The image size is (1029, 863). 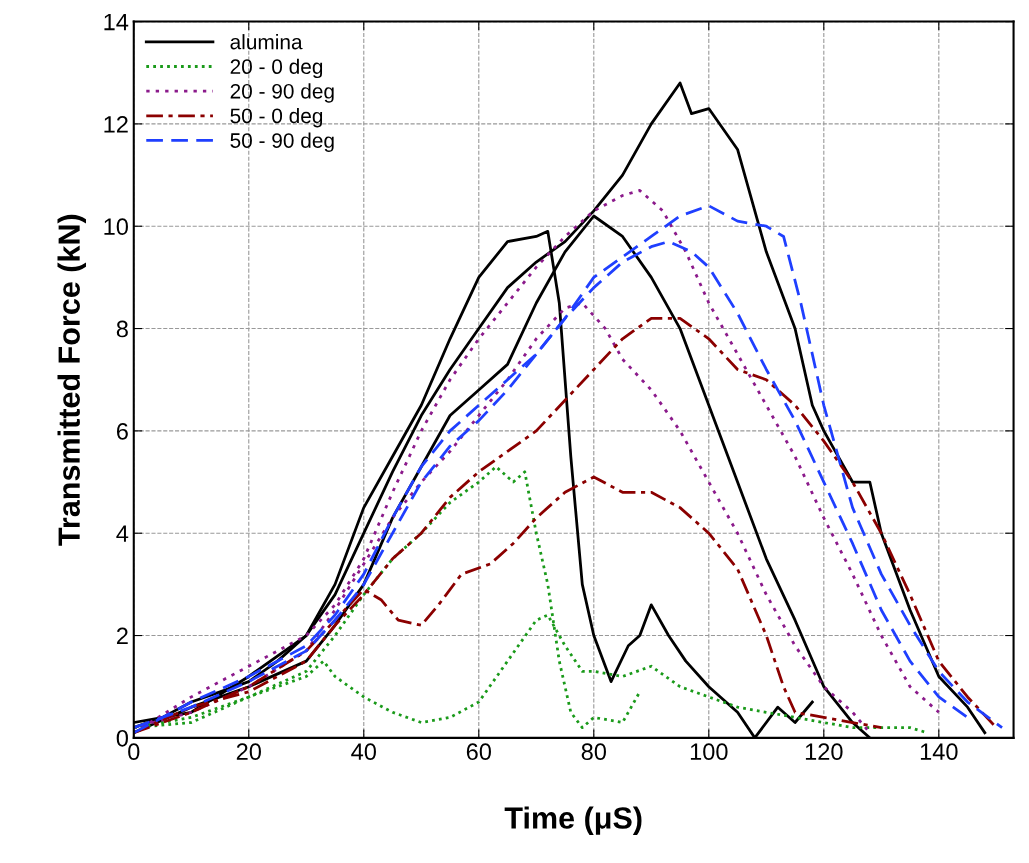 What do you see at coordinates (282, 142) in the screenshot?
I see `legend-label: 50 - 90 deg` at bounding box center [282, 142].